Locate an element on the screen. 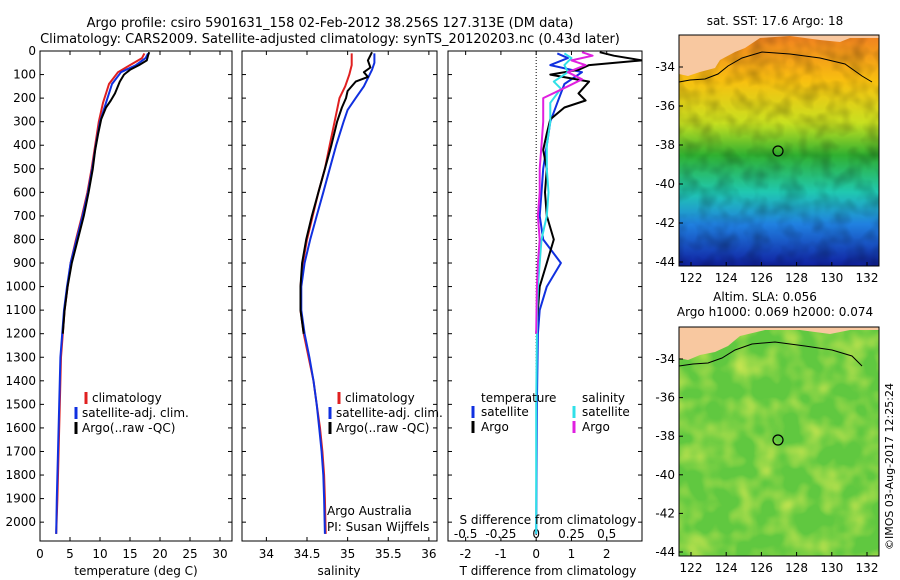  x-tick-label: 35 is located at coordinates (347, 554).